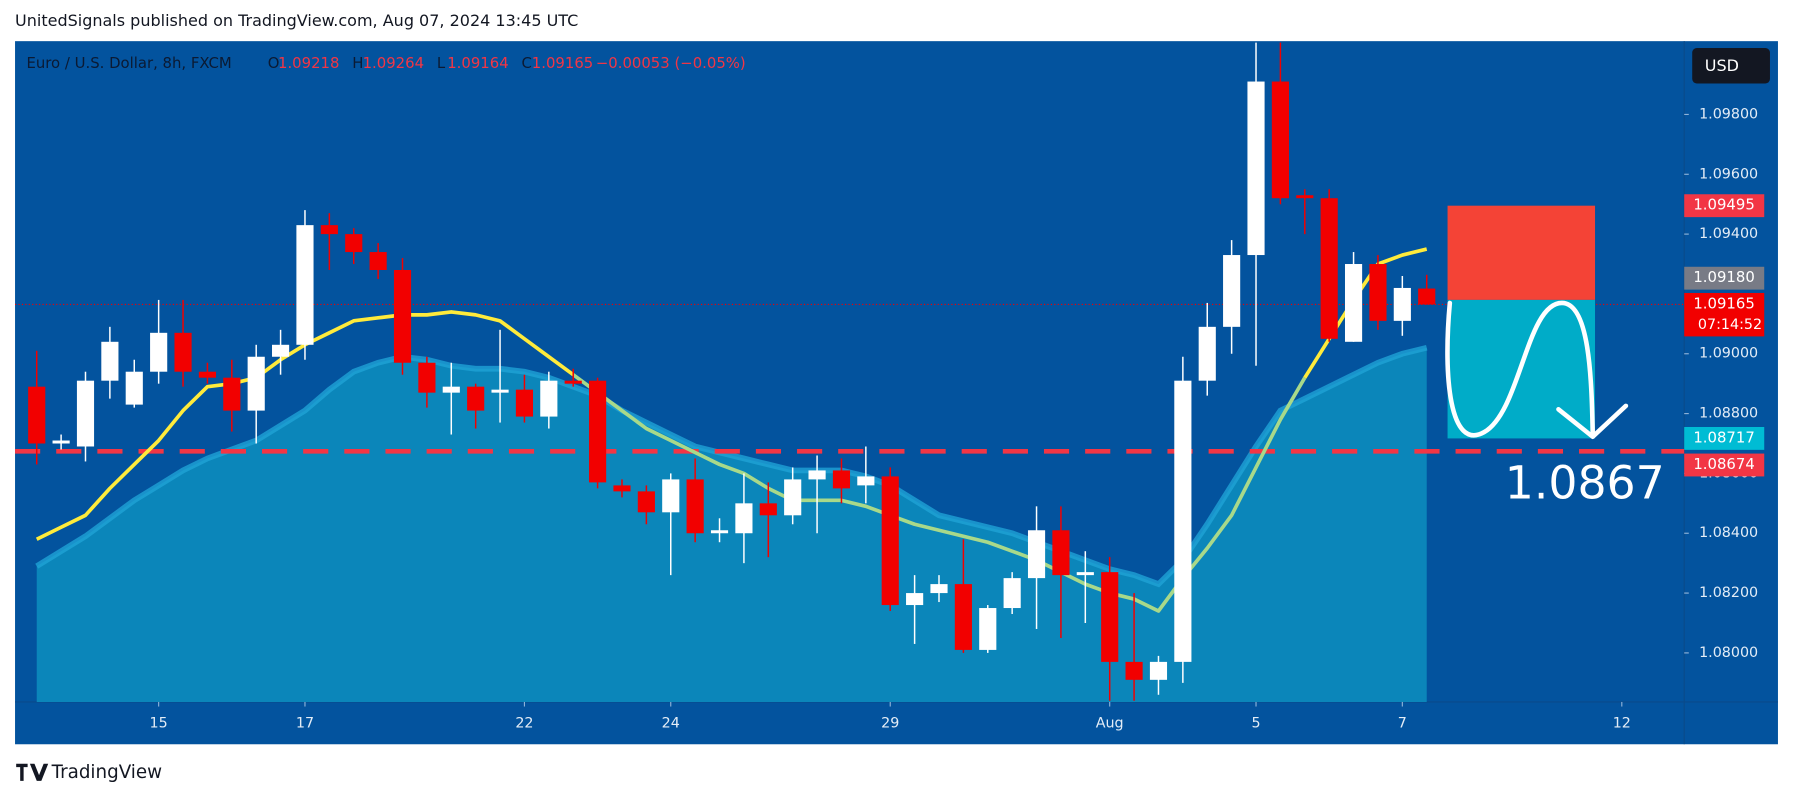 Image resolution: width=1793 pixels, height=798 pixels. What do you see at coordinates (1728, 174) in the screenshot?
I see `y-tick-label: 1.09600` at bounding box center [1728, 174].